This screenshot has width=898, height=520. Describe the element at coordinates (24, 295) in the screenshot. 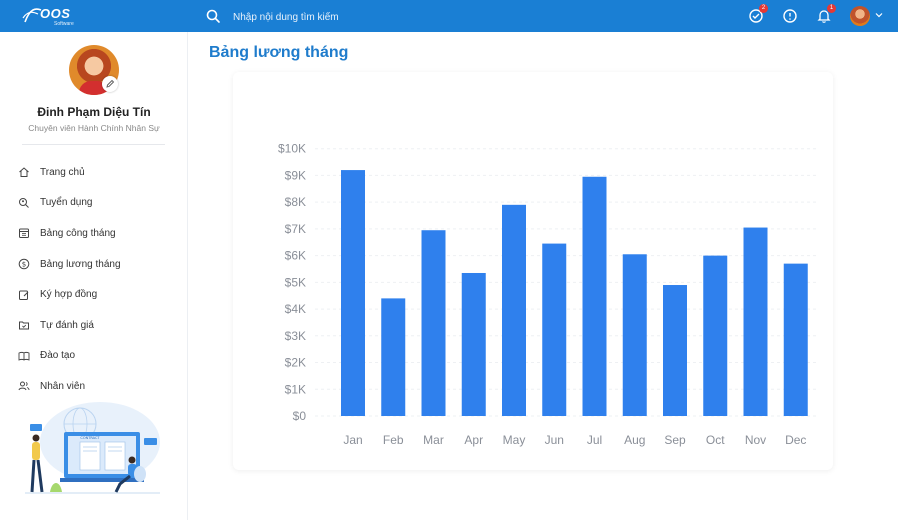

I see `edit-icon` at that location.